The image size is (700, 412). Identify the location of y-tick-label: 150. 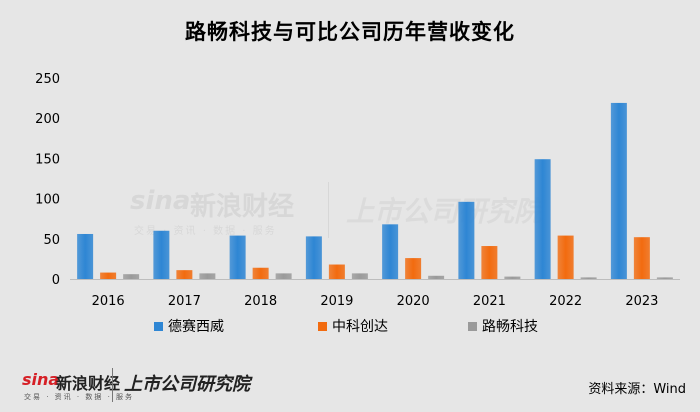
(47, 159).